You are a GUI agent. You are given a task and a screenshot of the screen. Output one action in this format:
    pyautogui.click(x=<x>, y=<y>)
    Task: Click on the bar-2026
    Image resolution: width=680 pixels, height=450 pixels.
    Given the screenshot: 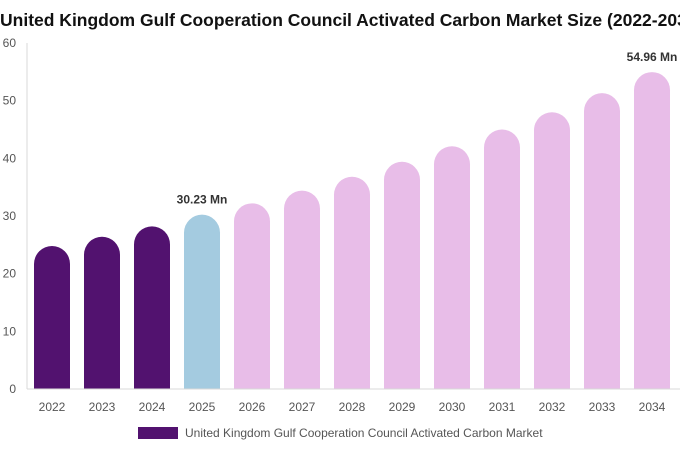 What is the action you would take?
    pyautogui.click(x=252, y=296)
    